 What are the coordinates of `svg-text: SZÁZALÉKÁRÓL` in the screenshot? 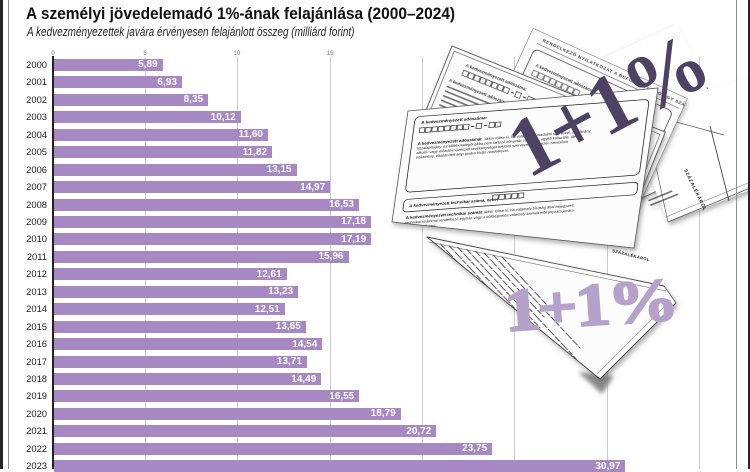 It's located at (631, 255).